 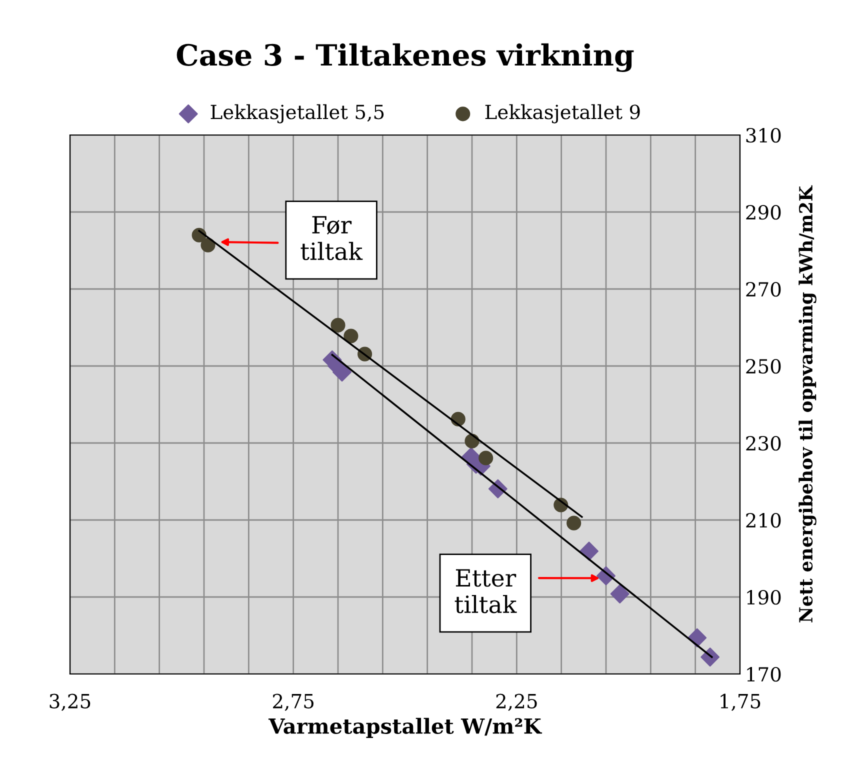 I want to click on y-tick-label: 270, so click(x=763, y=289).